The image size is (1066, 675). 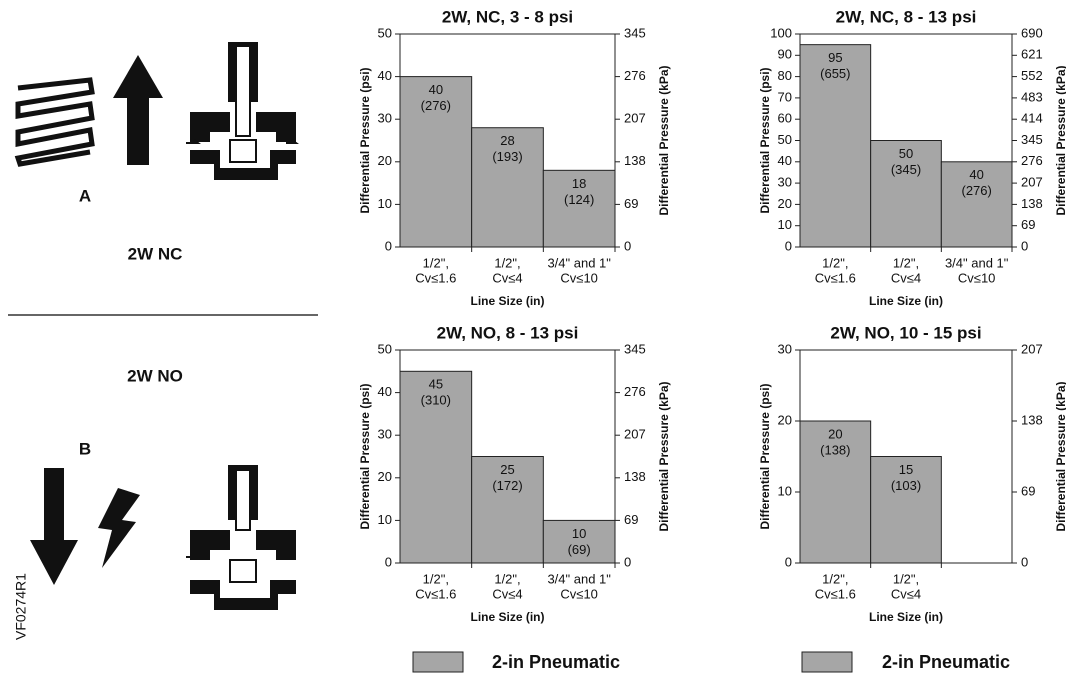 What do you see at coordinates (835, 57) in the screenshot?
I see `value-label: 95` at bounding box center [835, 57].